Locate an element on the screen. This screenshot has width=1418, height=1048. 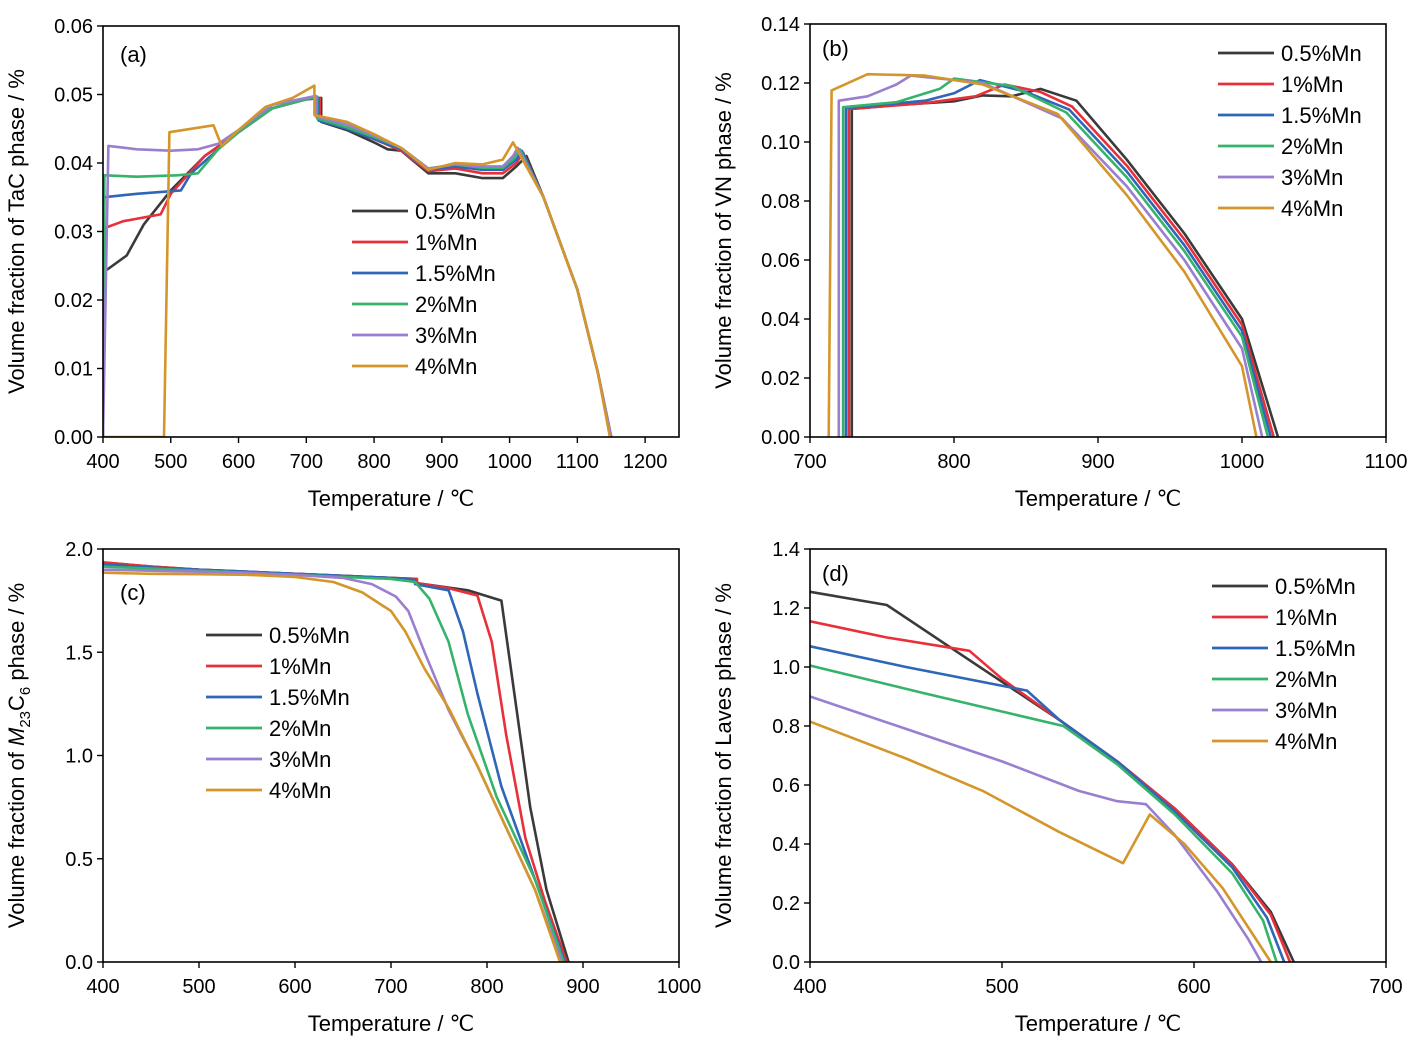
x-tick-label: 1200 is located at coordinates (645, 462).